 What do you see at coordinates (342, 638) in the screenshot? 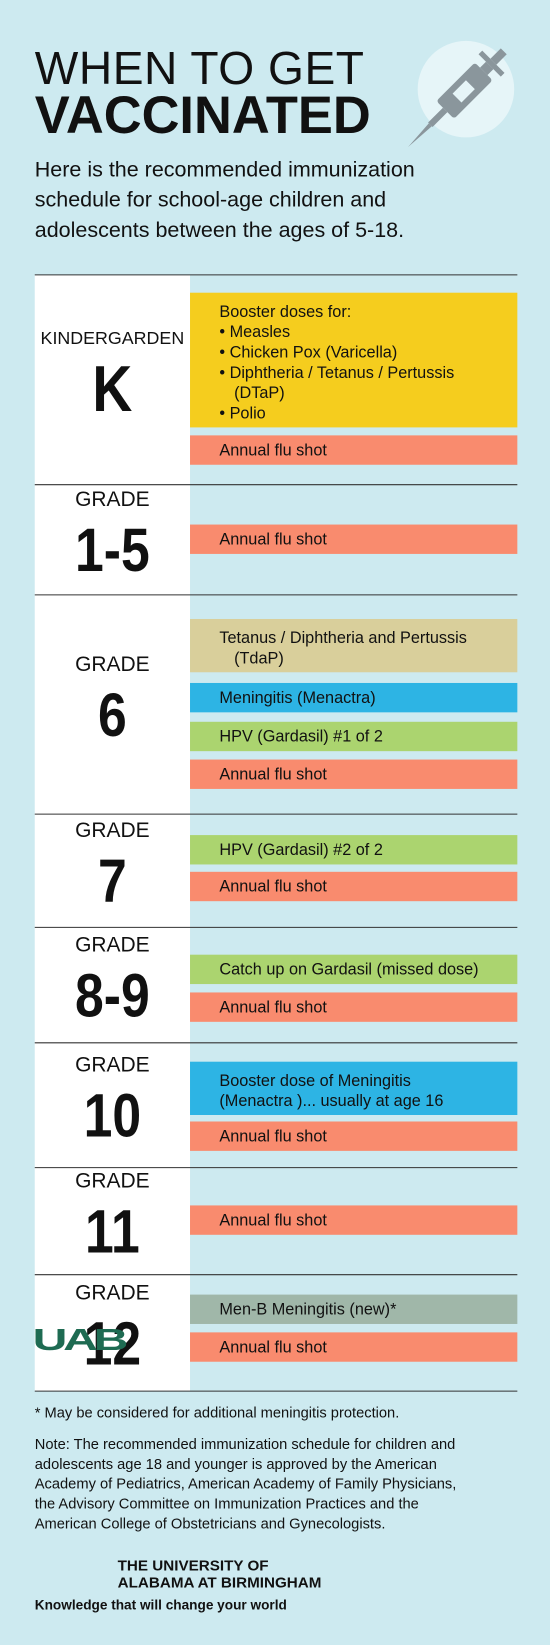
I see `vaccine-text: Tetanus / Diphtheria and Pertussis` at bounding box center [342, 638].